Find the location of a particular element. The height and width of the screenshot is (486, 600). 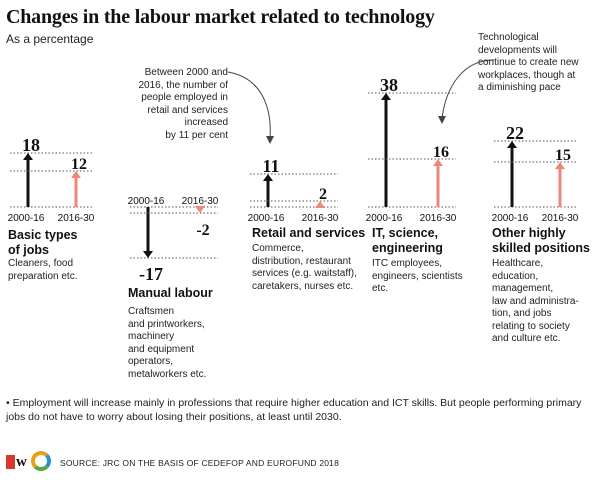

category-description: Cleaners, food preparation etc. is located at coordinates (64, 270).